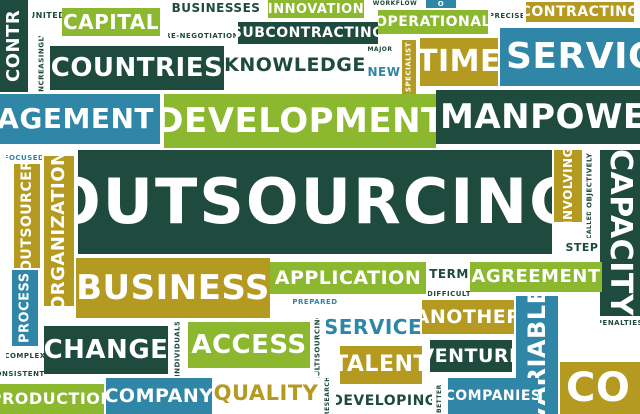 The width and height of the screenshot is (640, 414). What do you see at coordinates (300, 121) in the screenshot?
I see `word-development: DEVELOPMENT` at bounding box center [300, 121].